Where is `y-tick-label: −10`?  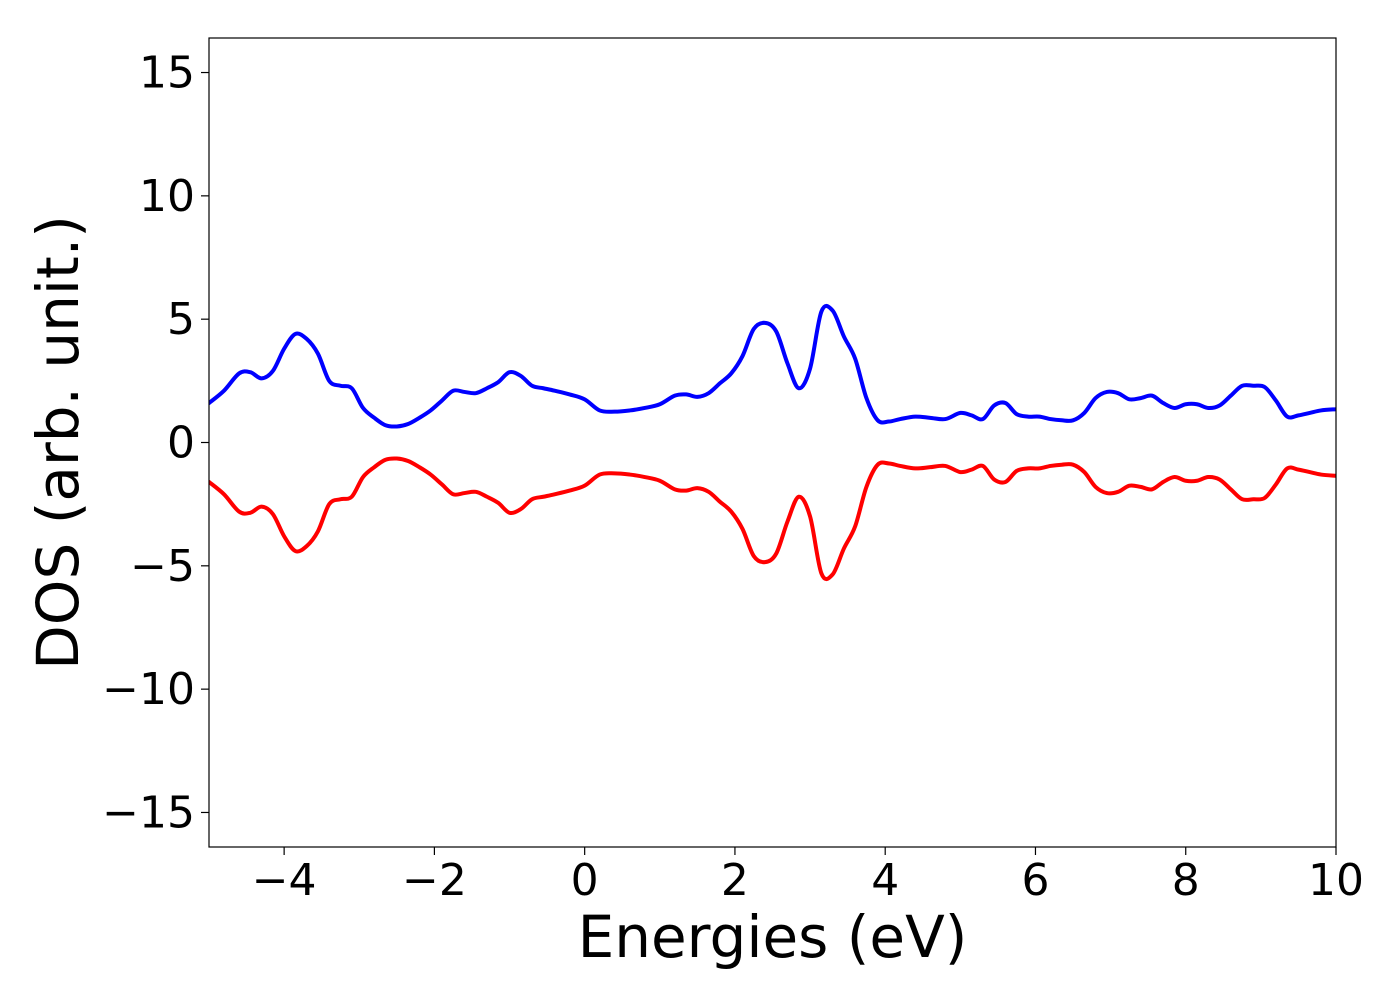
y-tick-label: −10 is located at coordinates (148, 689).